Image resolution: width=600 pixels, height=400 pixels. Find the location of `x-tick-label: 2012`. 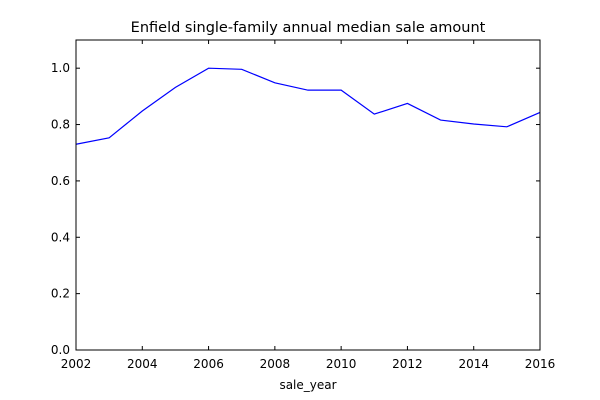

x-tick-label: 2012 is located at coordinates (407, 364).